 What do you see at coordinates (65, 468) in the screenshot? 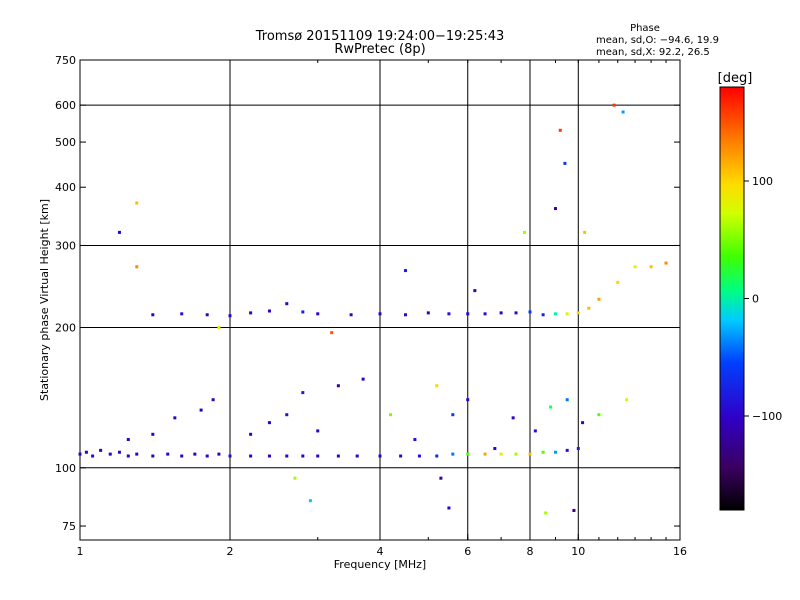
I see `y-tick-label: 100` at bounding box center [65, 468].